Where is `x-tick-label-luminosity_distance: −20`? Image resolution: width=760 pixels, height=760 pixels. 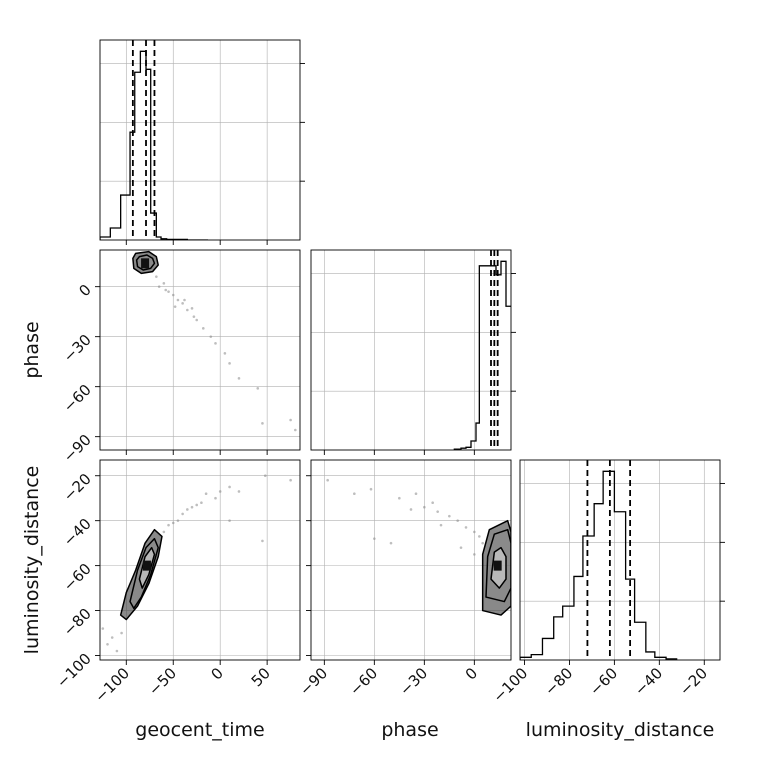 x-tick-label-luminosity_distance: −20 is located at coordinates (693, 681).